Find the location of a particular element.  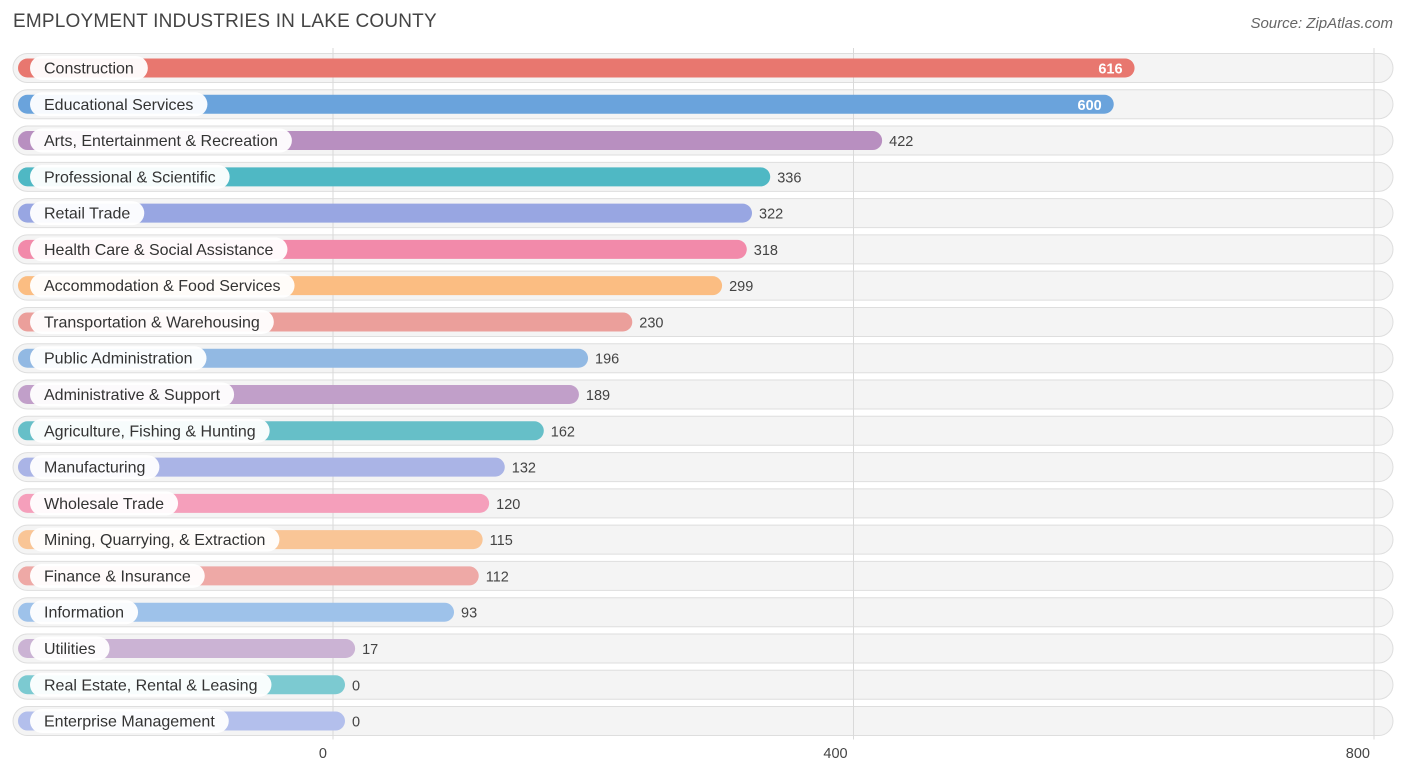

category-label: Mining, Quarrying, & Extraction is located at coordinates (154, 540).